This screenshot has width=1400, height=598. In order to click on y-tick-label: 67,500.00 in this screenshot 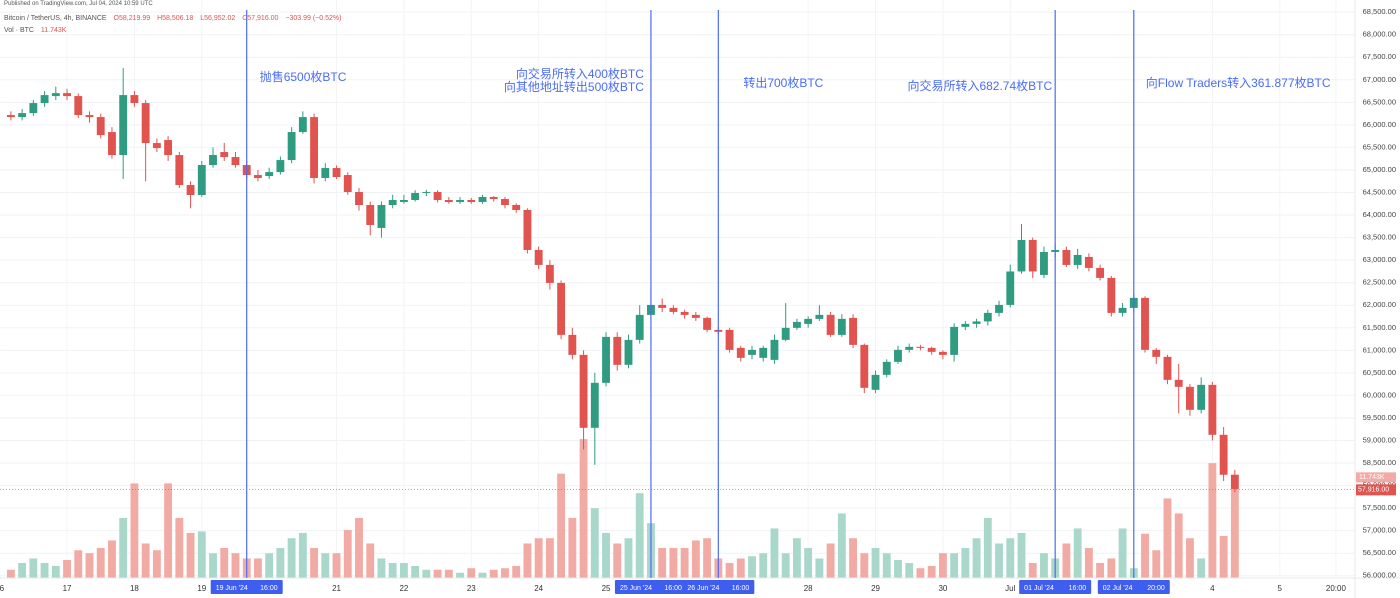, I will do `click(1379, 56)`.